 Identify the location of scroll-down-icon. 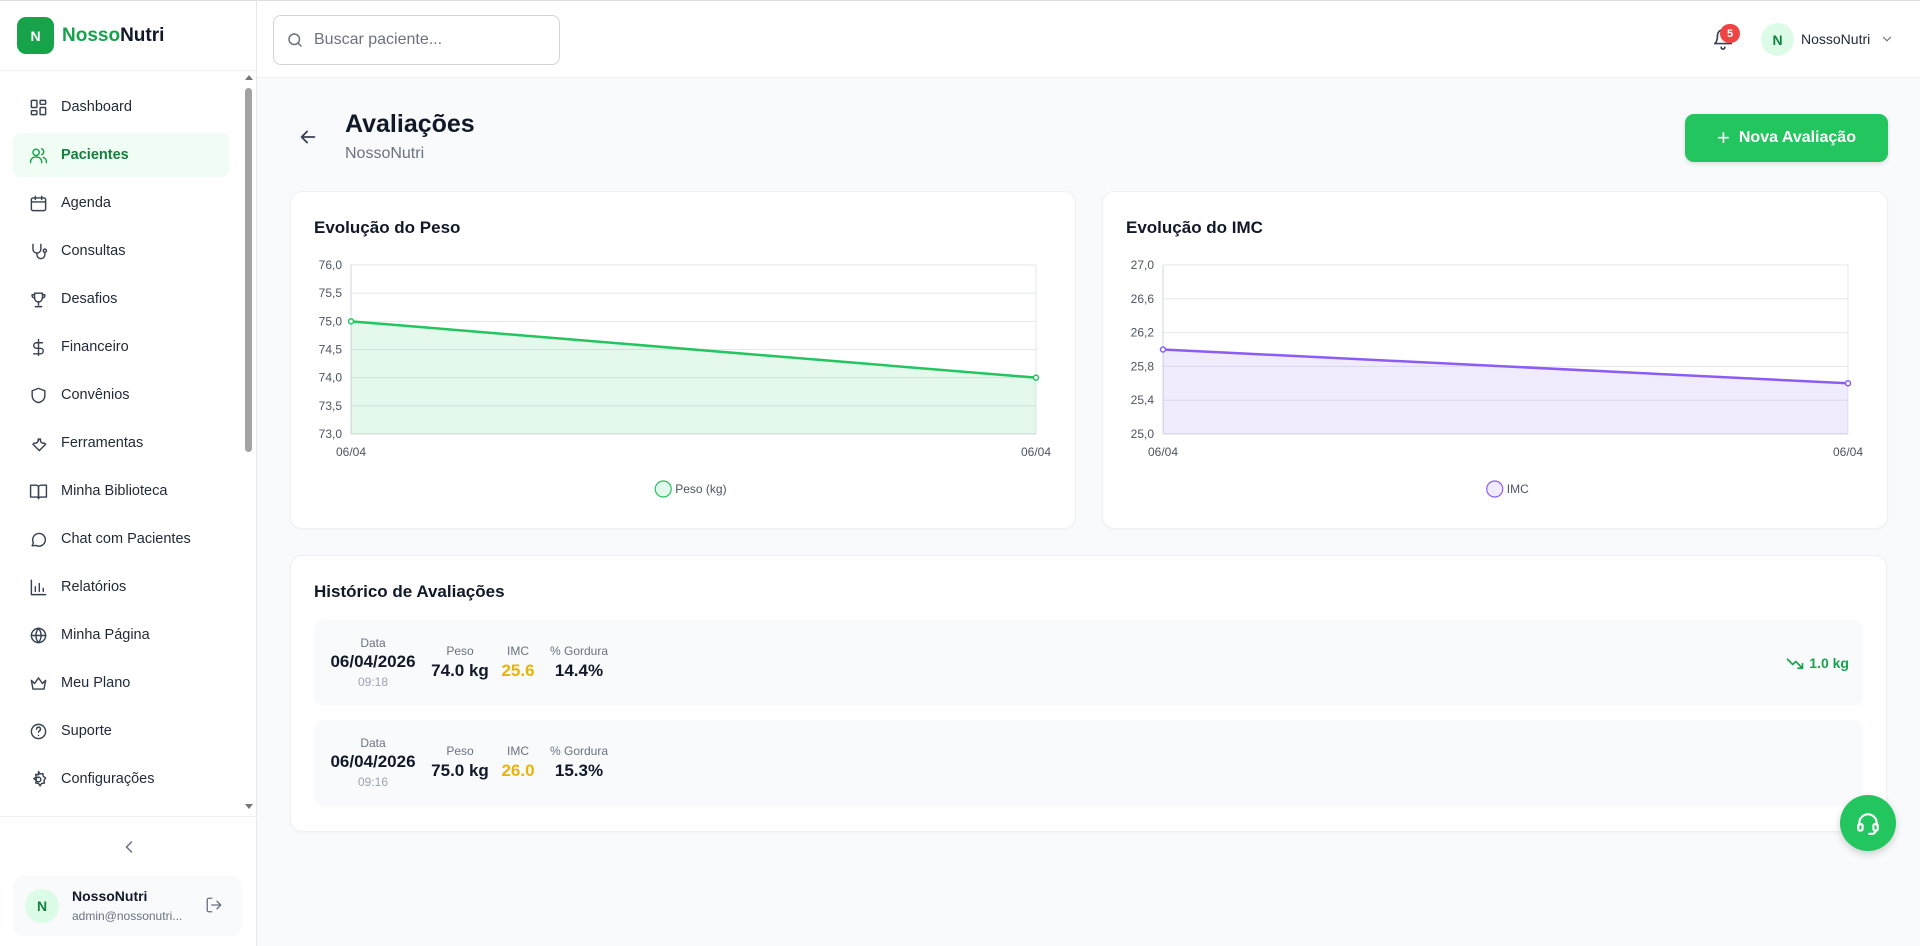
(249, 807).